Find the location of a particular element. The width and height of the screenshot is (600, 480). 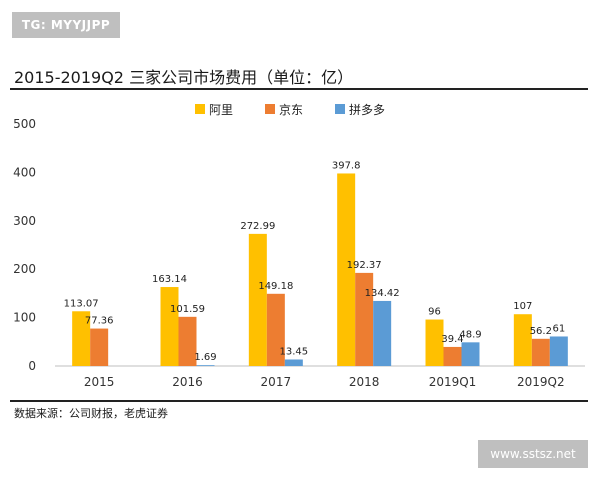

legend-label: 拼多多 is located at coordinates (367, 110).